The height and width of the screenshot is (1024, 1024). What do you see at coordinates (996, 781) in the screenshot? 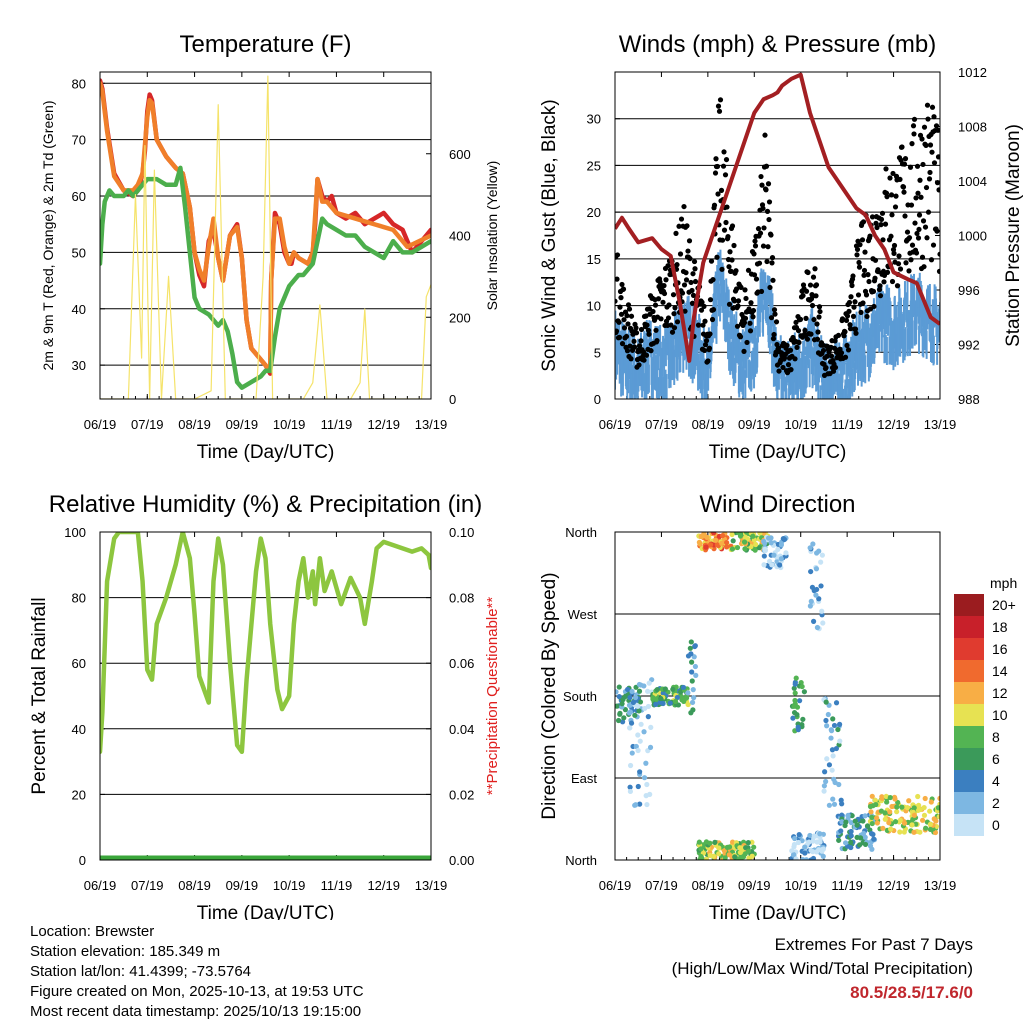
I see `legend-label: 4` at bounding box center [996, 781].